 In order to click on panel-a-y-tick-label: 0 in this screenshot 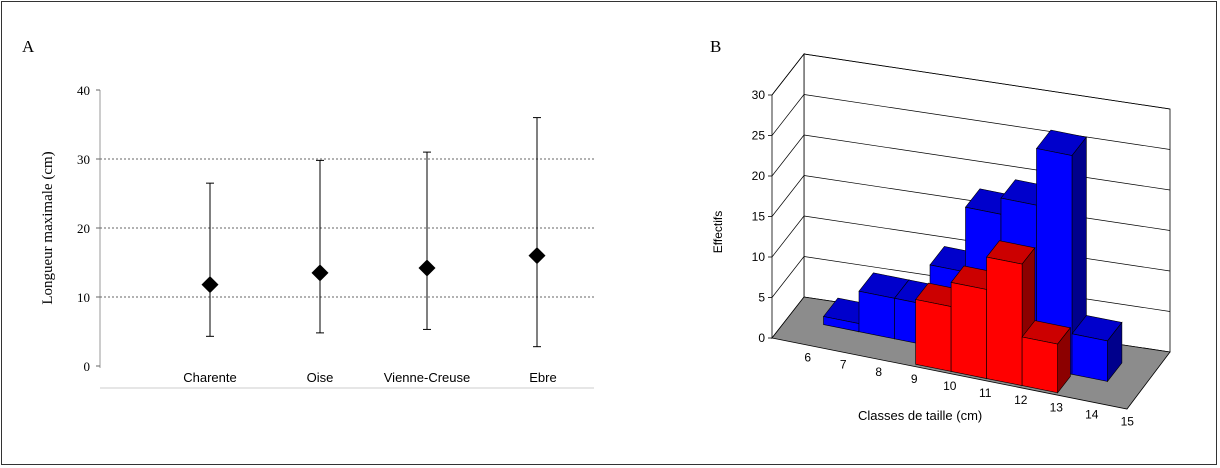, I will do `click(87, 366)`.